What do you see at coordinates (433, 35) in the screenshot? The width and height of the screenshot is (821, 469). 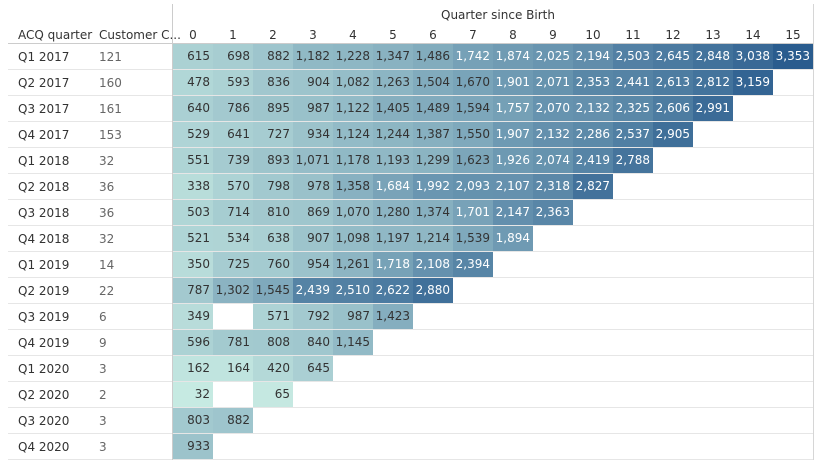 I see `column-header-6: 6` at bounding box center [433, 35].